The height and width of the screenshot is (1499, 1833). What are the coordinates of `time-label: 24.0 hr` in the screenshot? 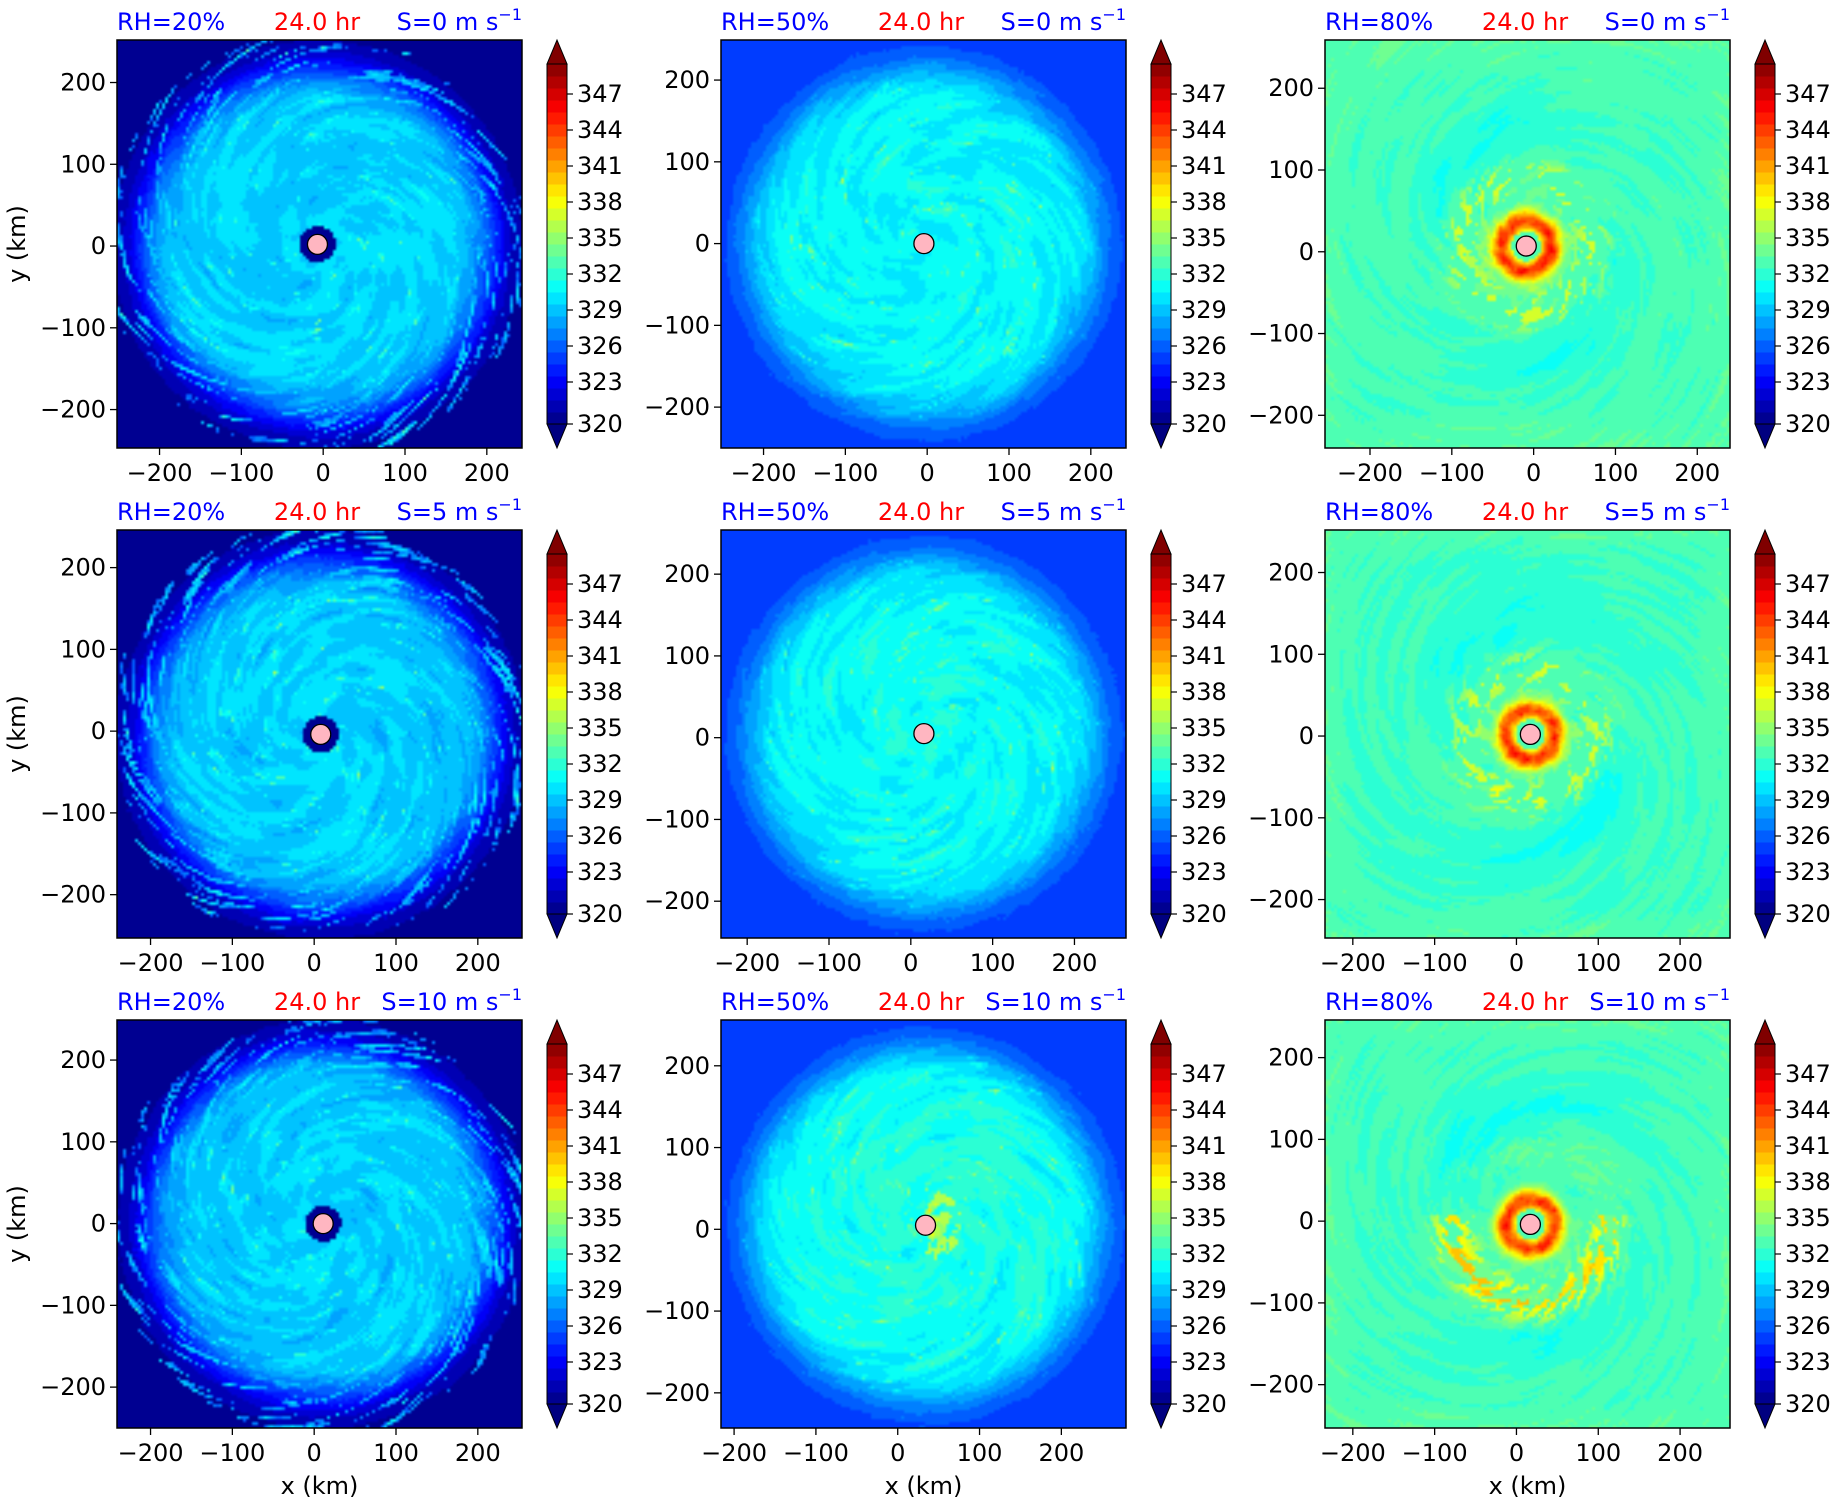 It's located at (1525, 512).